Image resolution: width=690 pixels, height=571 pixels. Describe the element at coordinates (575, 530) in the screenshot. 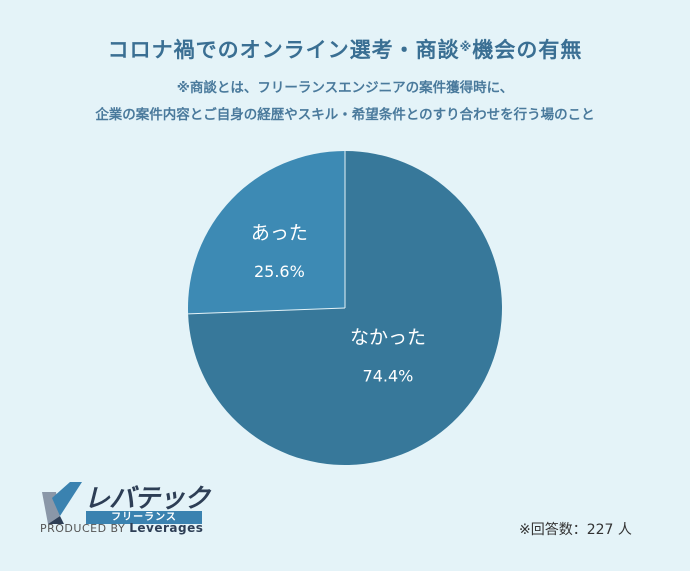

I see `respondent-count: ※回答数：227 人` at that location.